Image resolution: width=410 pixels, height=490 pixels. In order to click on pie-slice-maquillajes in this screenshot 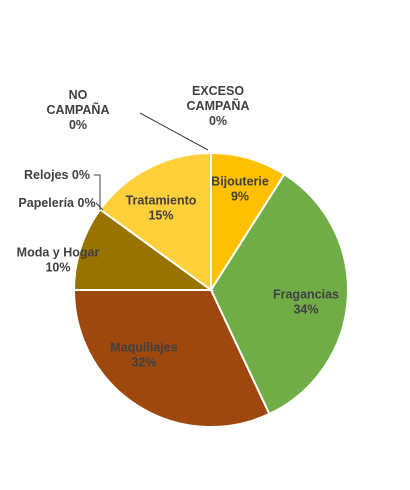, I will do `click(171, 358)`.